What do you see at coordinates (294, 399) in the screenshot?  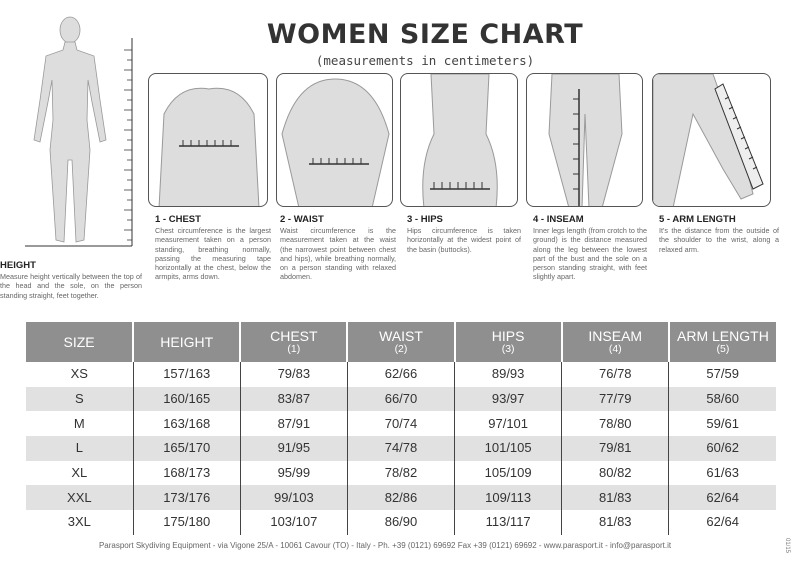 I see `table-cell: 83/87` at bounding box center [294, 399].